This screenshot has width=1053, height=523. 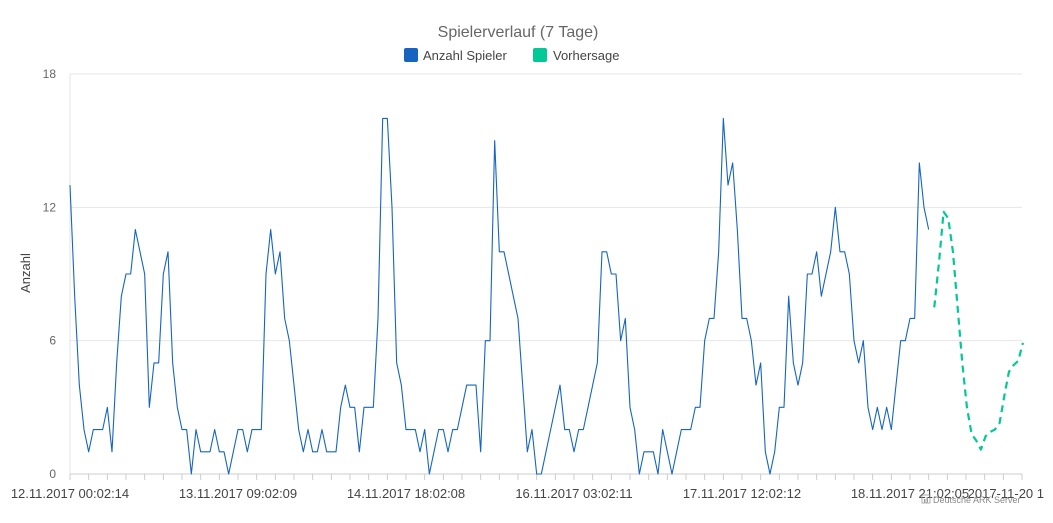 I want to click on x-tick-label: 2017-11-20 1, so click(x=1006, y=493).